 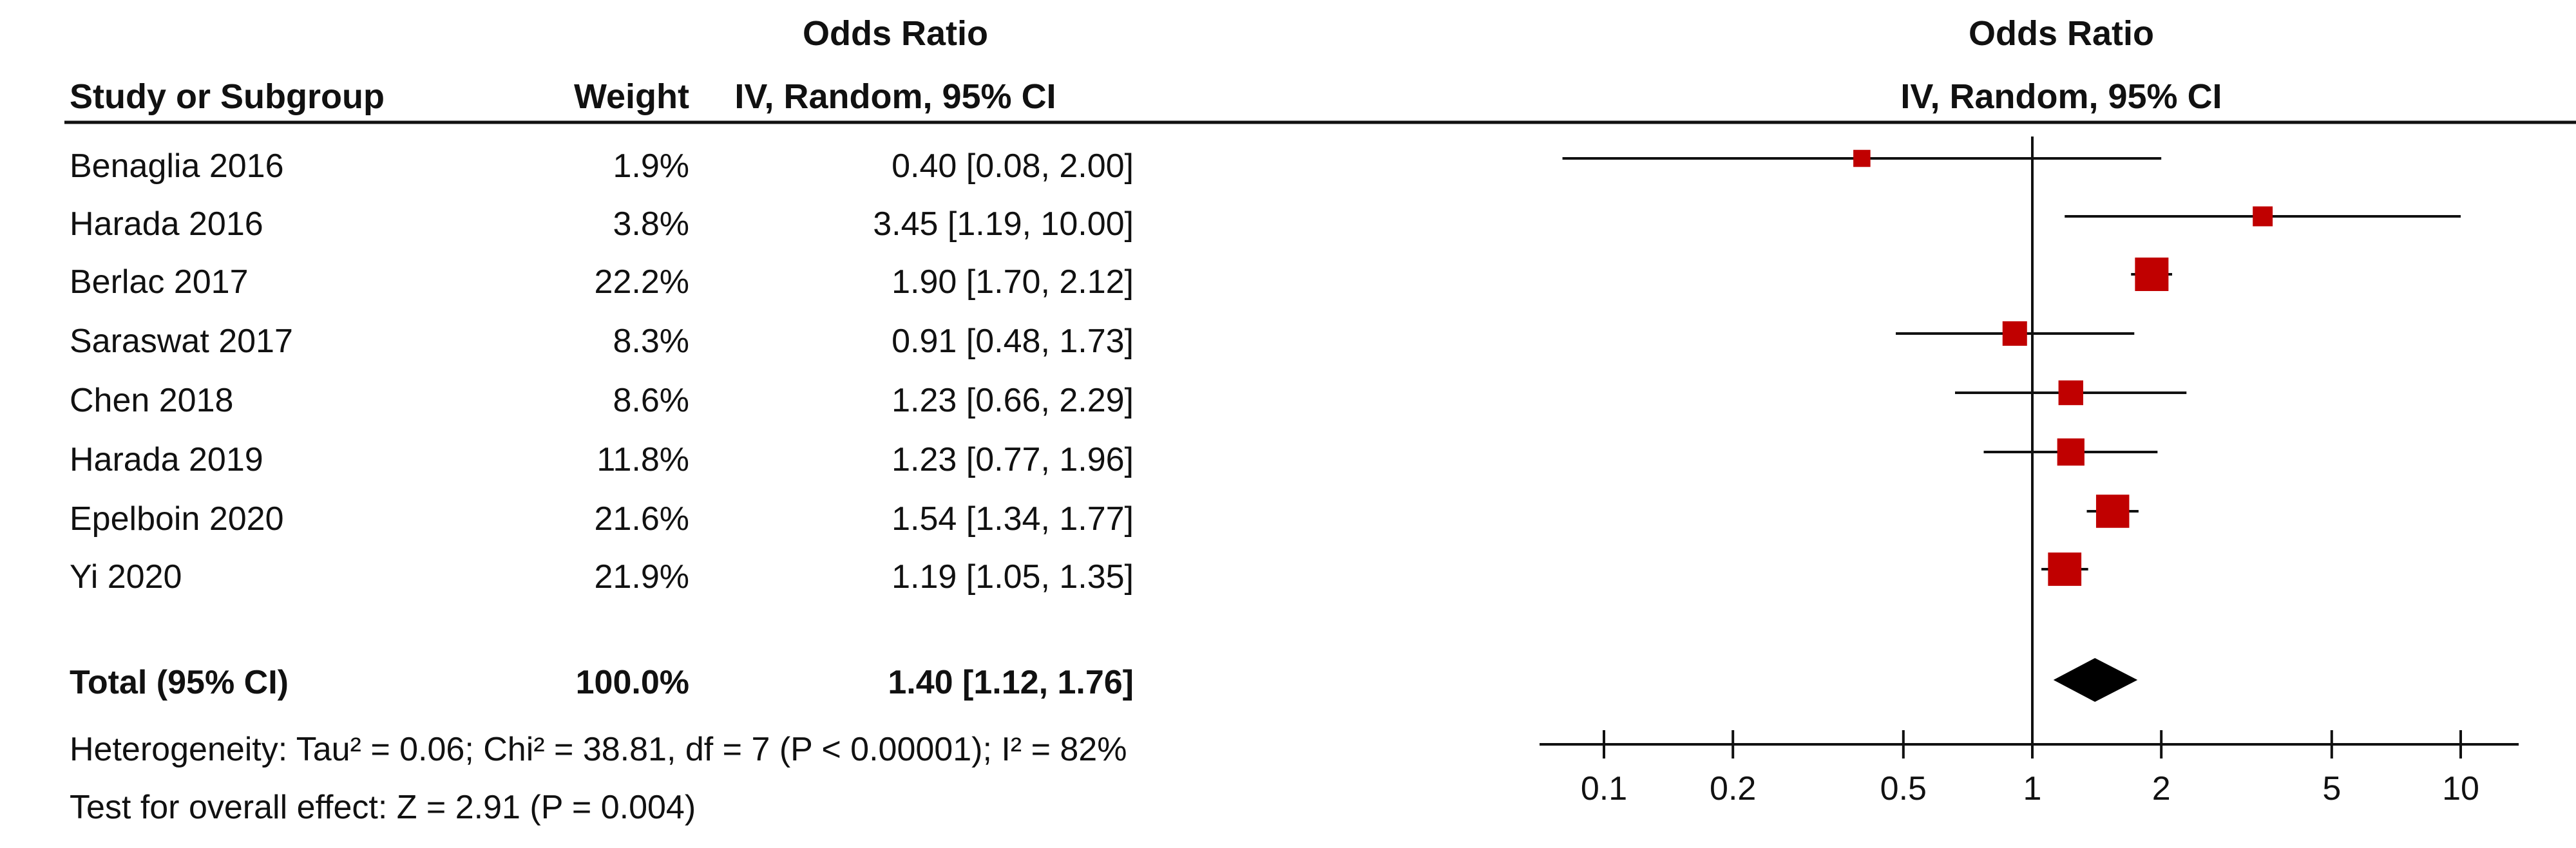 I want to click on study-weight: 1.9%, so click(x=651, y=166).